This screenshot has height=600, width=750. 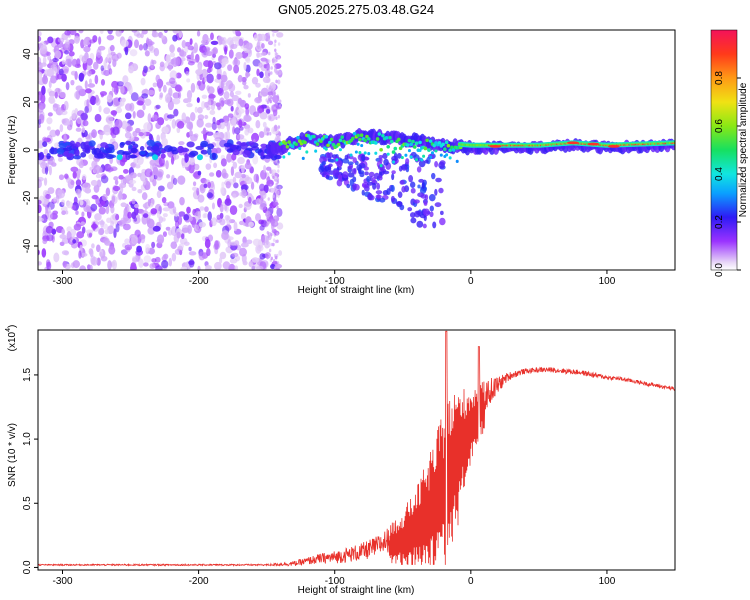 What do you see at coordinates (12, 341) in the screenshot?
I see `snr-exponent-base: (x10` at bounding box center [12, 341].